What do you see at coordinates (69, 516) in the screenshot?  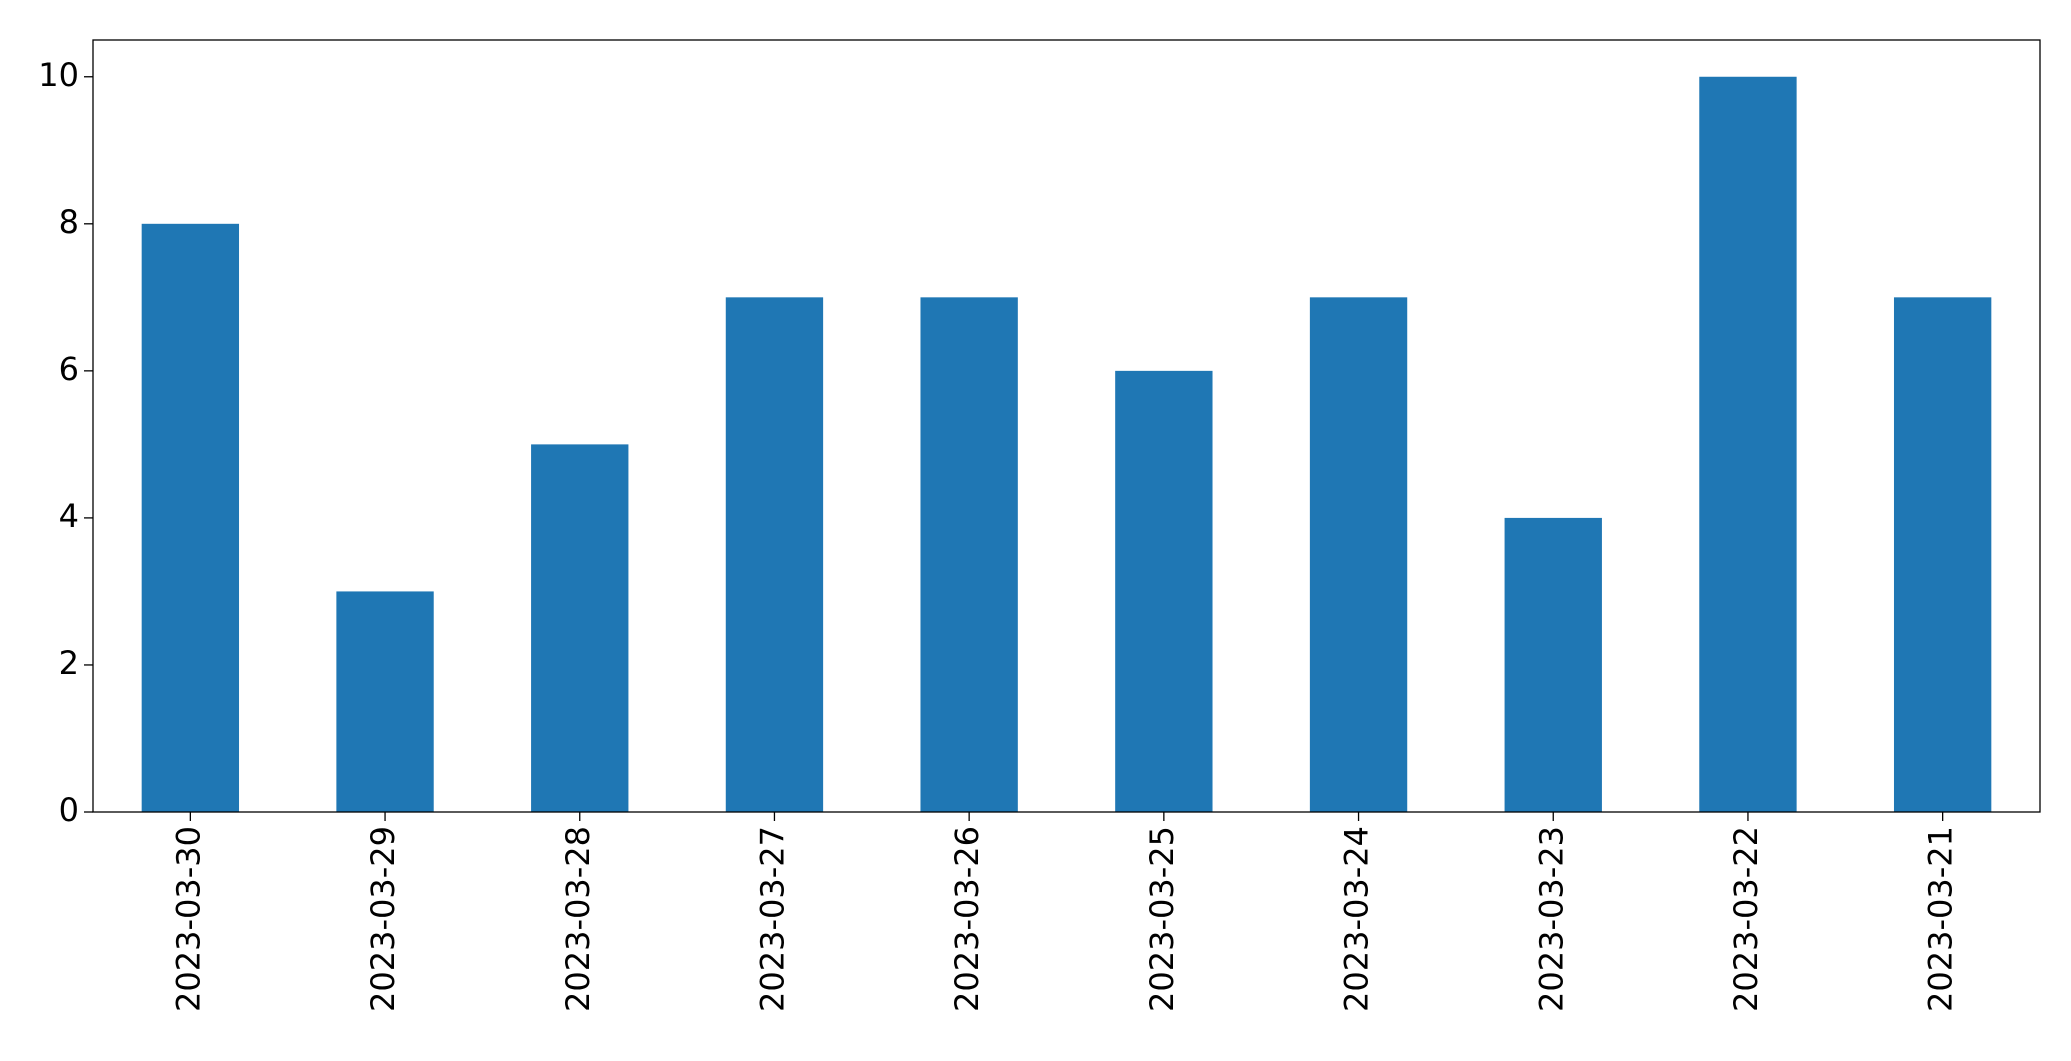 I see `y-tick-label: 4` at bounding box center [69, 516].